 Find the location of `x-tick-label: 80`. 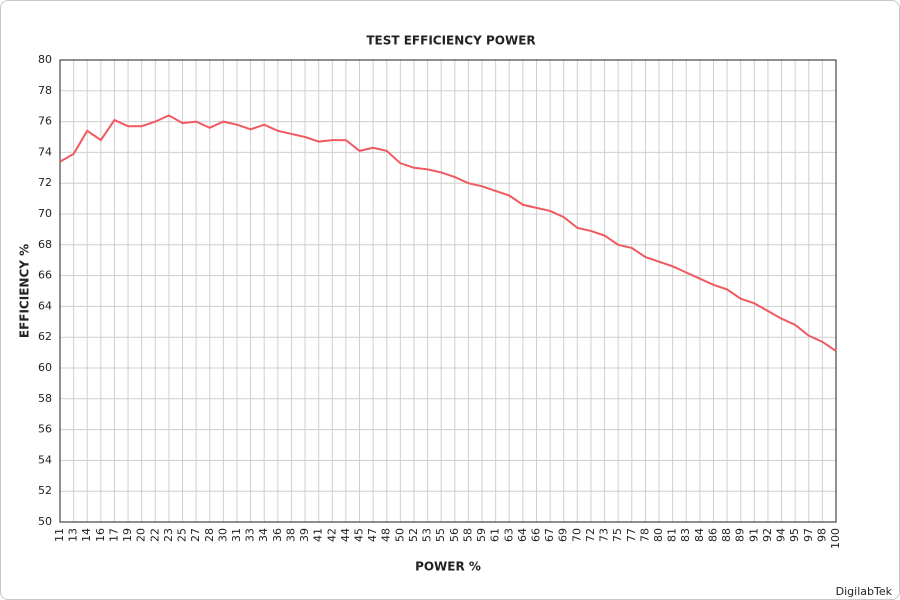

x-tick-label: 80 is located at coordinates (658, 535).